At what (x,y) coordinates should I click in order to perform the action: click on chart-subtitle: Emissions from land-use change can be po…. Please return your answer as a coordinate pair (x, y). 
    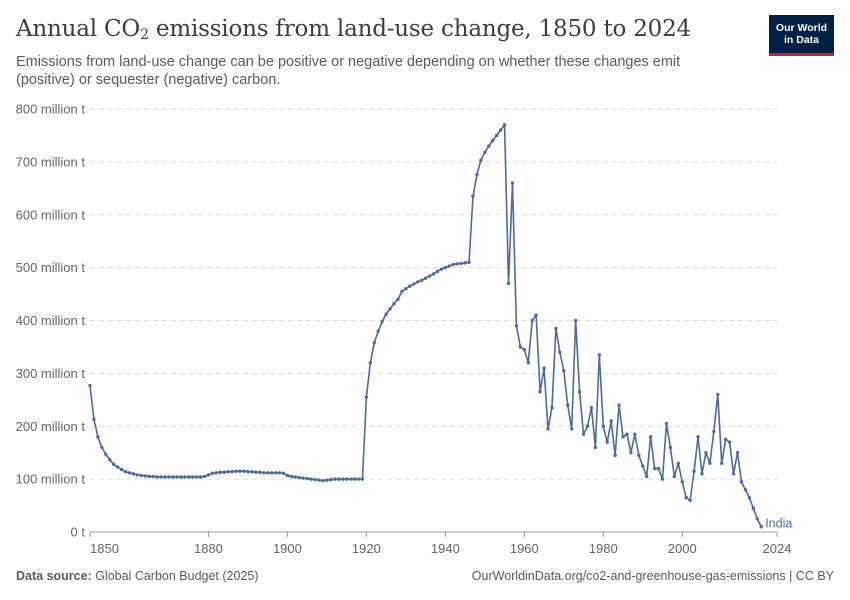
    Looking at the image, I should click on (348, 71).